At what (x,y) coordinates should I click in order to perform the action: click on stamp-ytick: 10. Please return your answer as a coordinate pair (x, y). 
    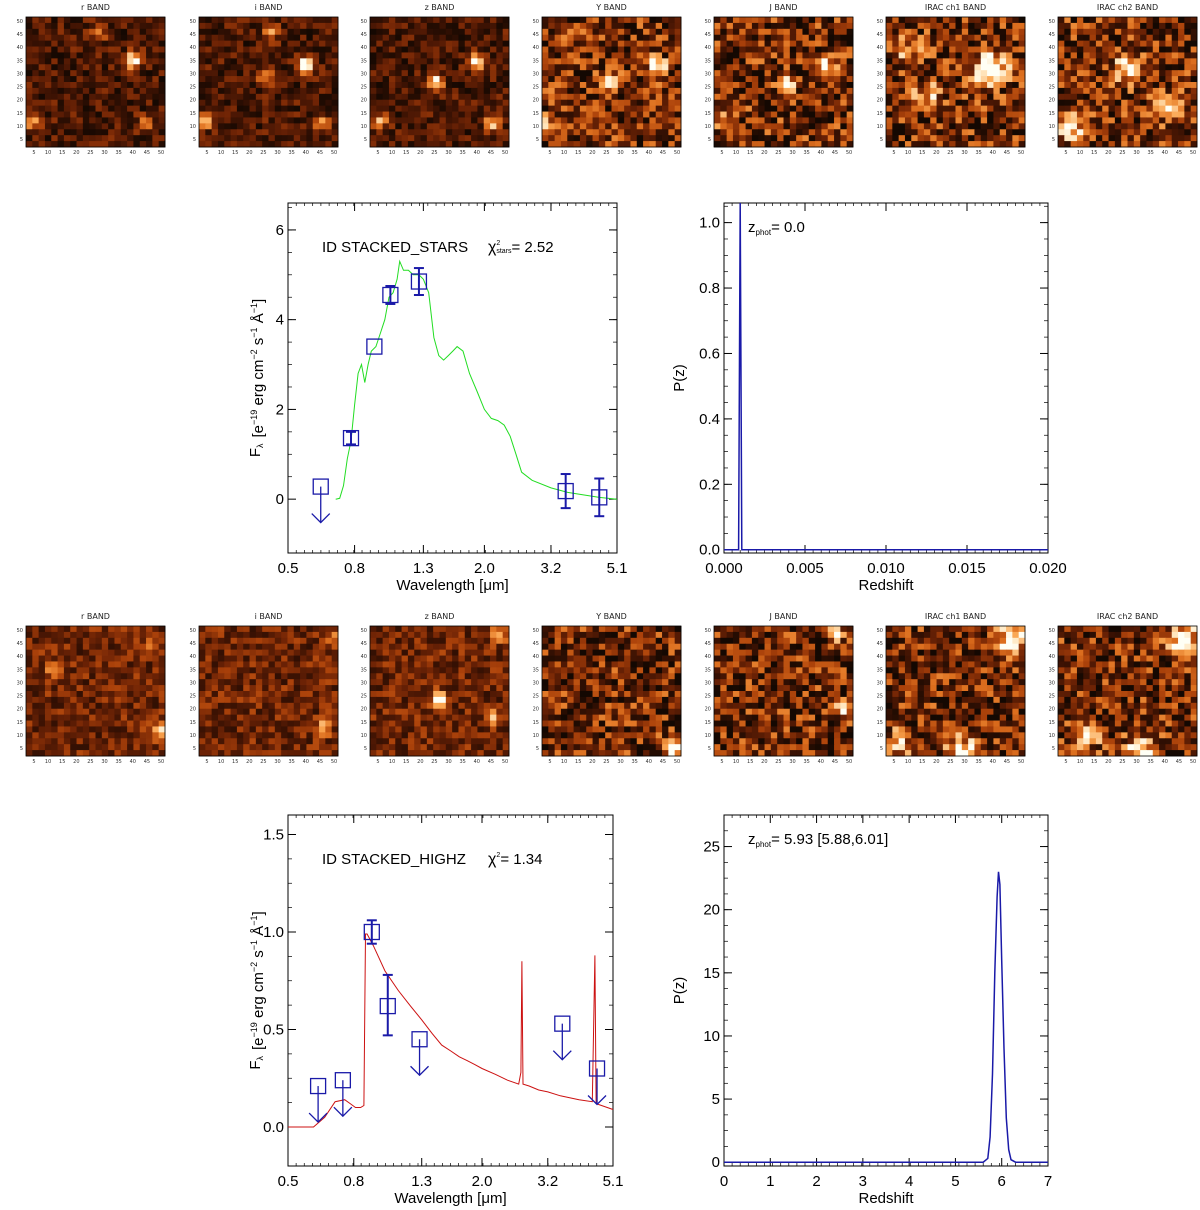
    Looking at the image, I should click on (708, 127).